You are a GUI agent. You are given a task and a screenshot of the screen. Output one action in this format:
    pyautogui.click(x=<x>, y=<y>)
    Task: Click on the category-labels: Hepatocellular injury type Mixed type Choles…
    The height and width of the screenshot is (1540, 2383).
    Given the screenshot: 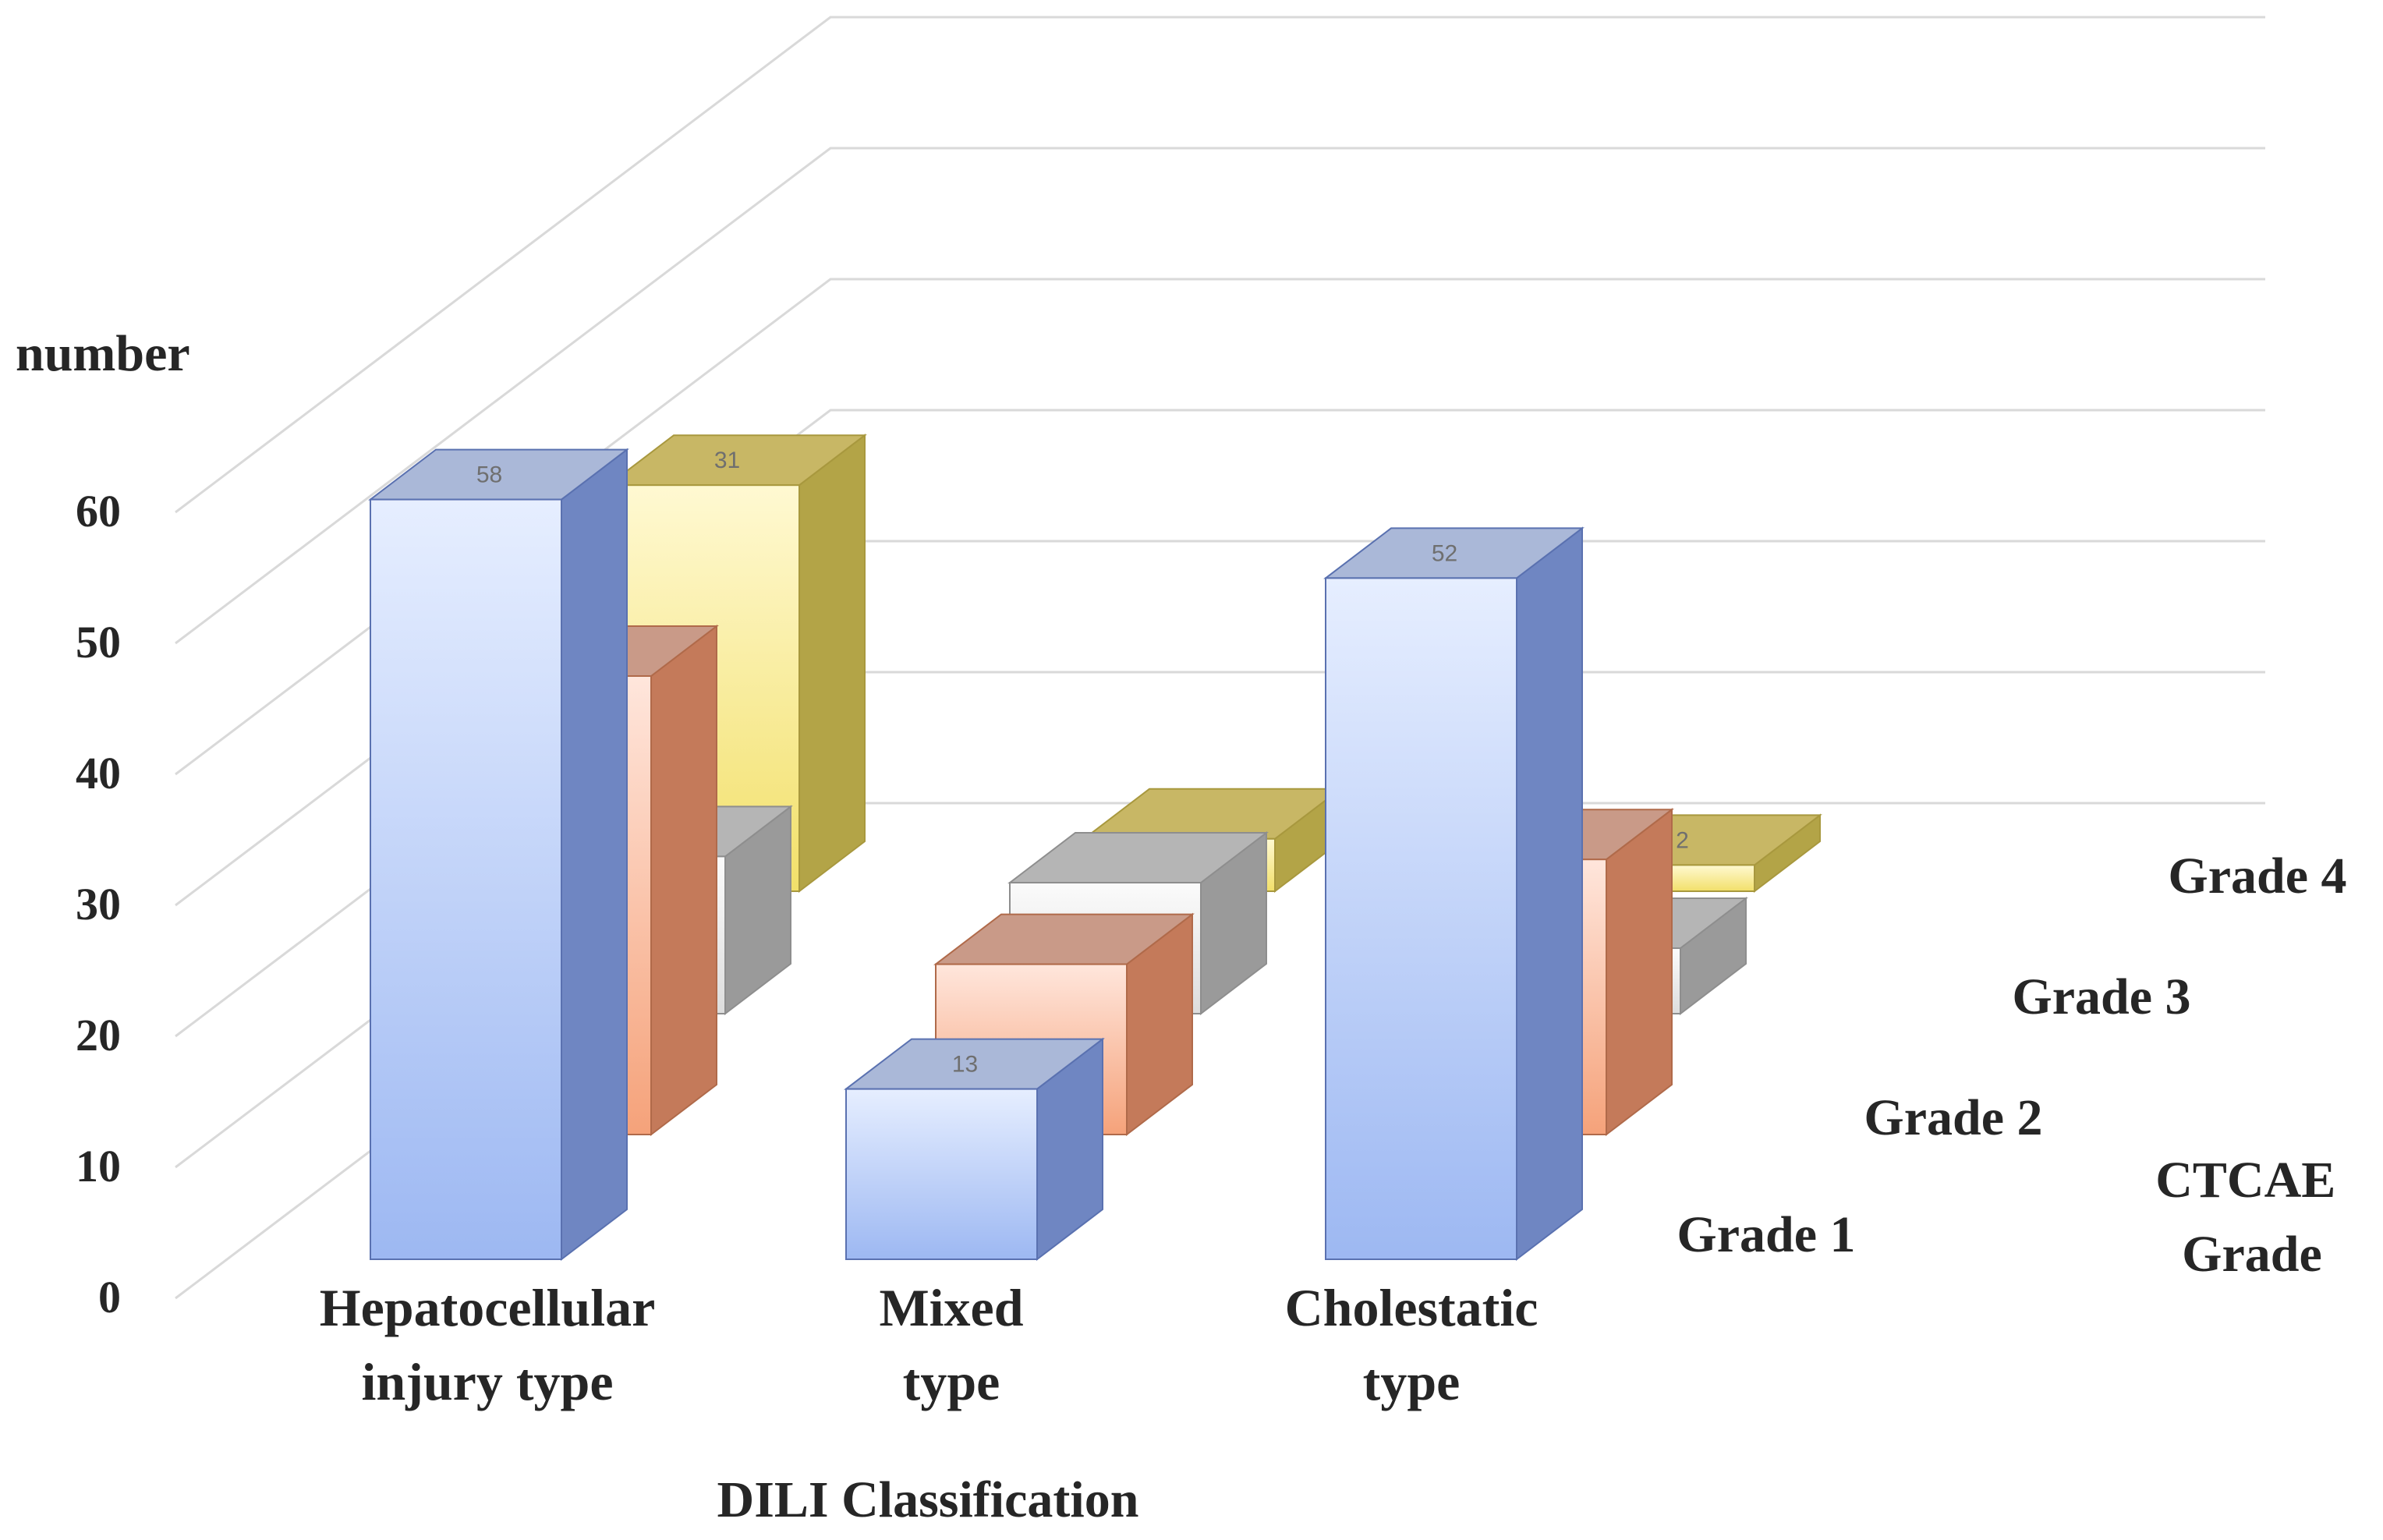 What is the action you would take?
    pyautogui.click(x=929, y=1344)
    